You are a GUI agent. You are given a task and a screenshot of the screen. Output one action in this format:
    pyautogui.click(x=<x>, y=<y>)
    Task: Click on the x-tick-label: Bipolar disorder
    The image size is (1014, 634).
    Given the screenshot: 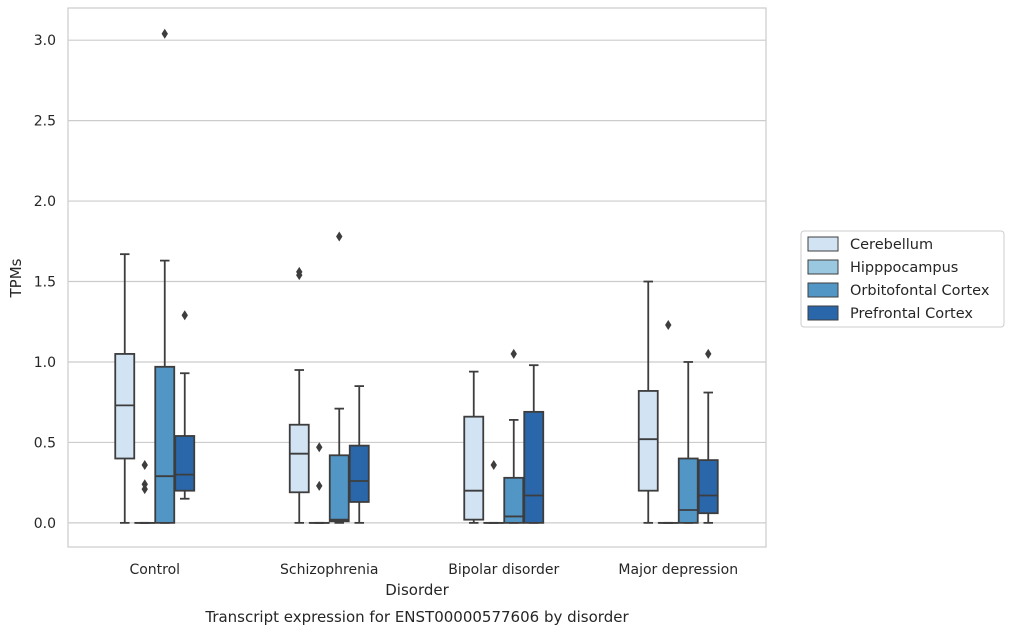 What is the action you would take?
    pyautogui.click(x=503, y=570)
    